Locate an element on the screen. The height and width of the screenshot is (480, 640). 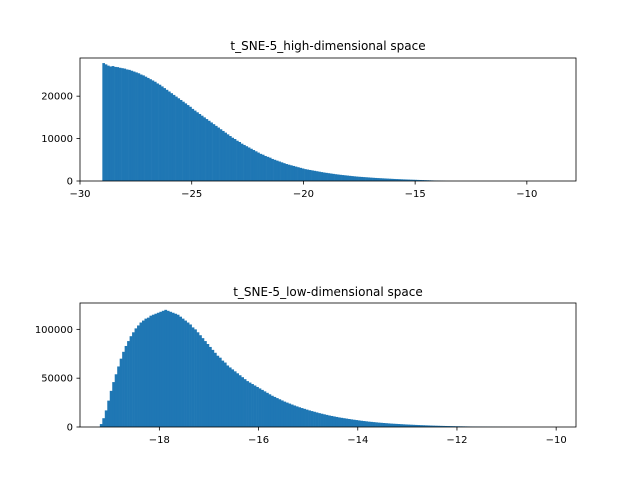
x-axis-ticks: −18 −16 −14 −12 −10 is located at coordinates (358, 436).